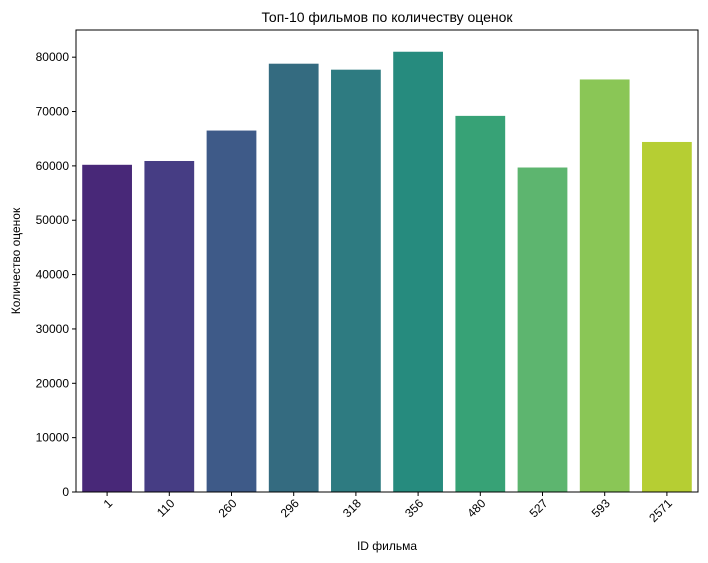 This screenshot has height=563, width=708. Describe the element at coordinates (387, 17) in the screenshot. I see `chart-title: Топ-10 фильмов по количеству оценок` at that location.